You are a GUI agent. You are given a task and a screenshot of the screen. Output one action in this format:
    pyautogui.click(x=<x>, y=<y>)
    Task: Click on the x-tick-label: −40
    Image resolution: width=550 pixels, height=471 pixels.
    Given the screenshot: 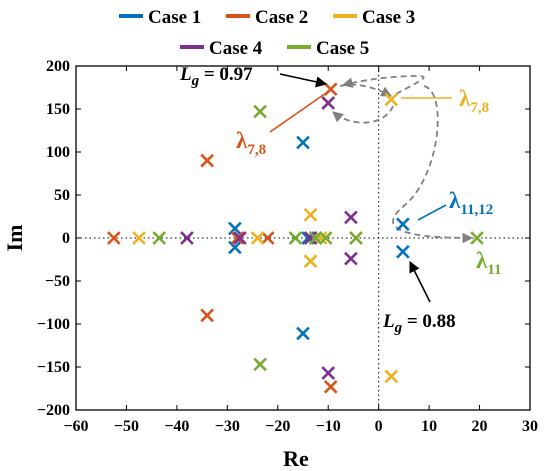 What is the action you would take?
    pyautogui.click(x=176, y=426)
    